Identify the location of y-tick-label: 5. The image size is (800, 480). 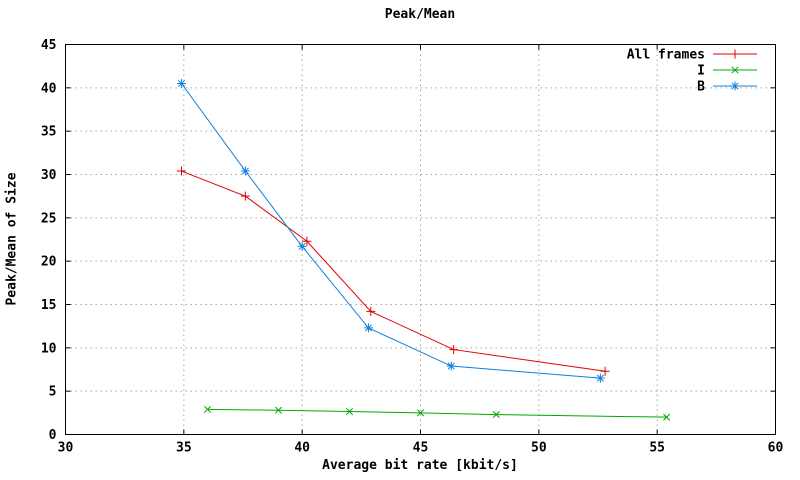
(53, 392).